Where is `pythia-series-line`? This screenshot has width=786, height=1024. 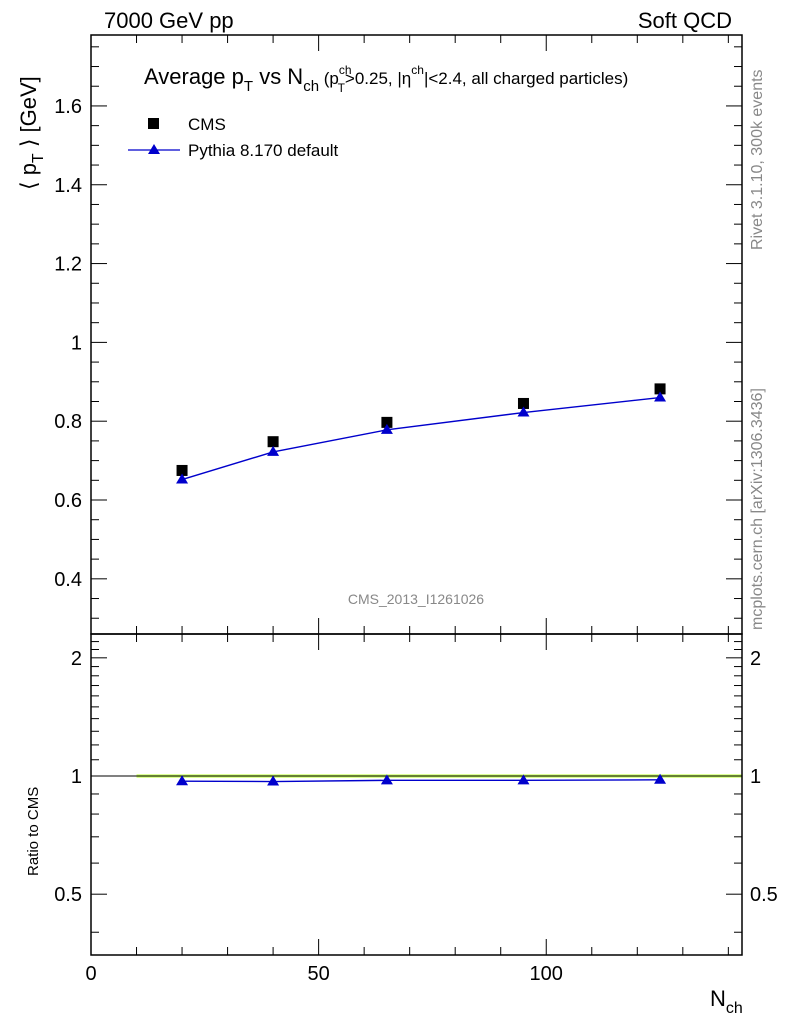
pythia-series-line is located at coordinates (421, 438).